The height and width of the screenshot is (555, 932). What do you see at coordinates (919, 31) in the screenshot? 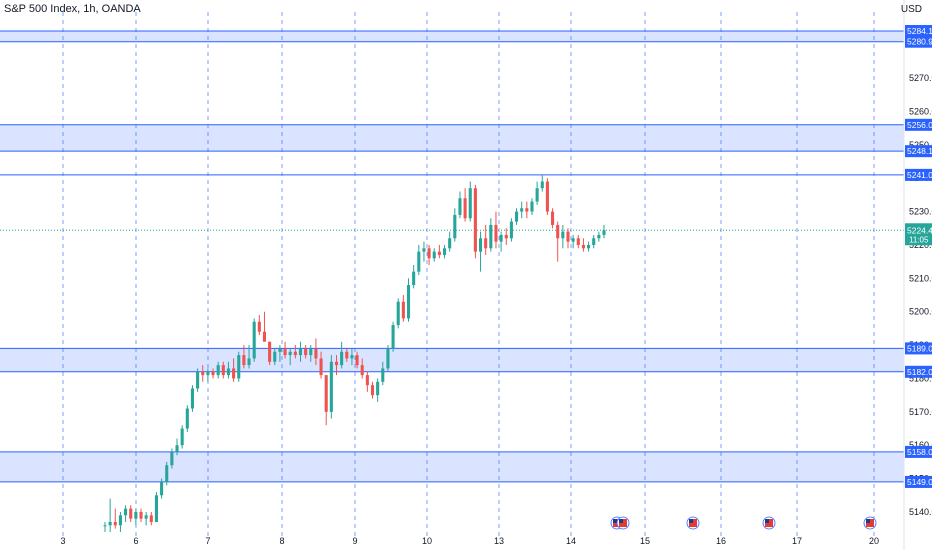
I see `zone-top-price-tag: 5284.1` at bounding box center [919, 31].